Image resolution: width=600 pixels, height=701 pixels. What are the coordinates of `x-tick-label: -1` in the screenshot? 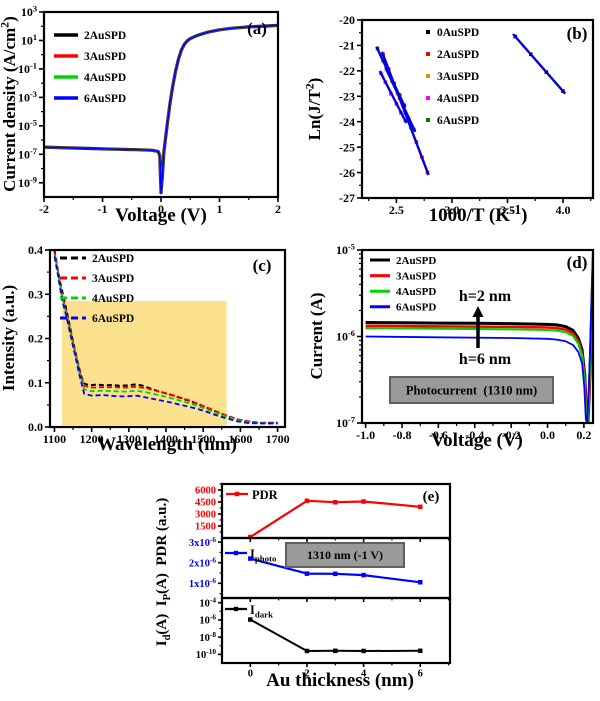 It's located at (103, 209).